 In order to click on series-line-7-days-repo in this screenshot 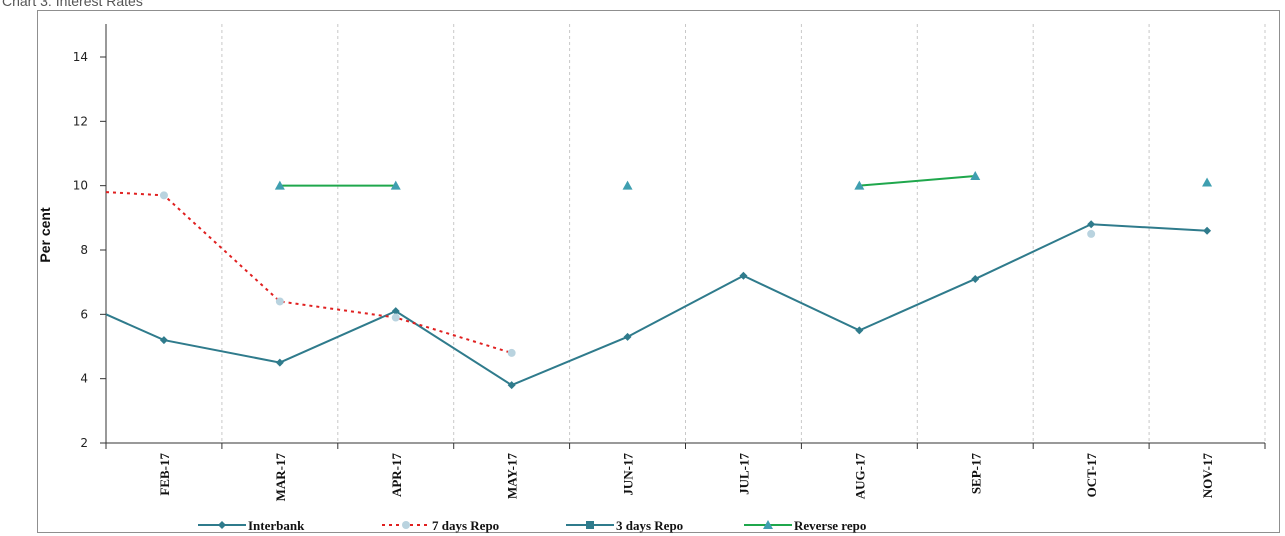, I will do `click(308, 272)`.